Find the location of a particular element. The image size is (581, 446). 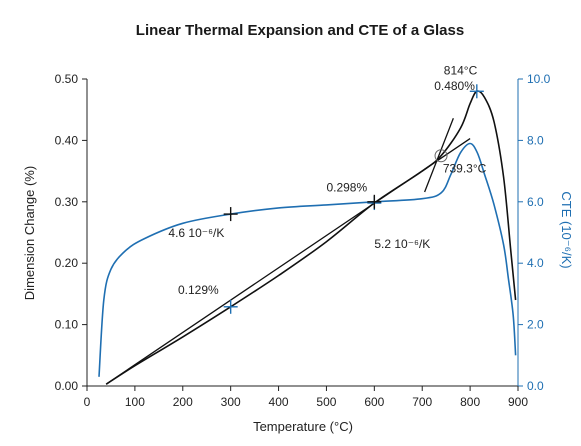

x-tick-label: 100 is located at coordinates (135, 402).